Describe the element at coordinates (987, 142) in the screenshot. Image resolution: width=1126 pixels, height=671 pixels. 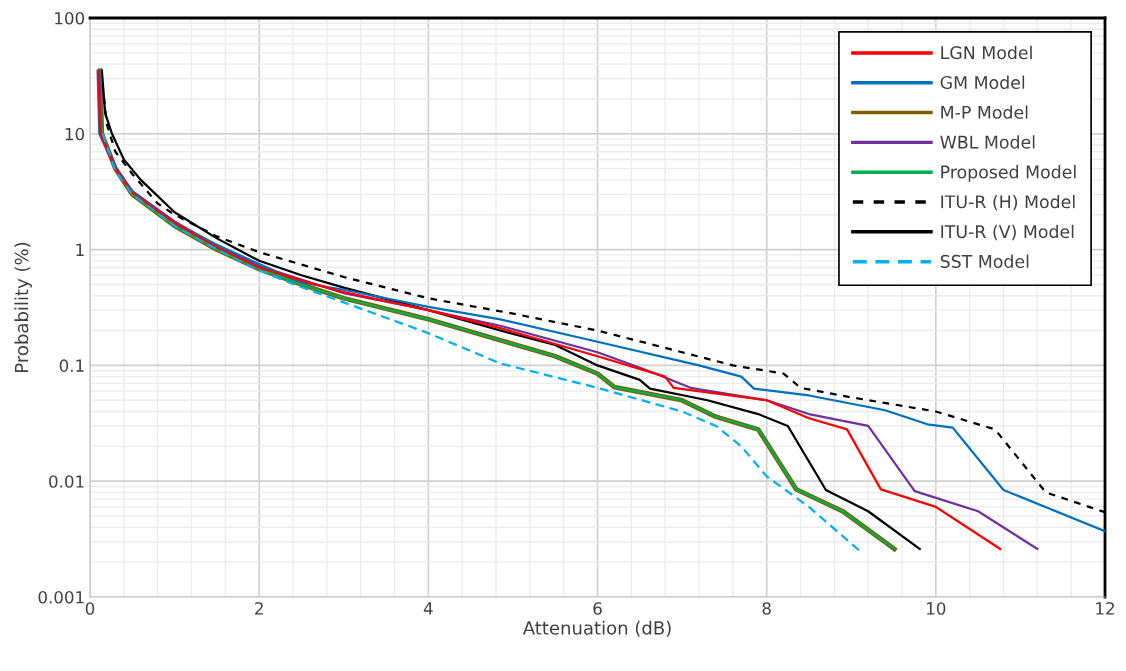
I see `legend-label: WBL Model` at that location.